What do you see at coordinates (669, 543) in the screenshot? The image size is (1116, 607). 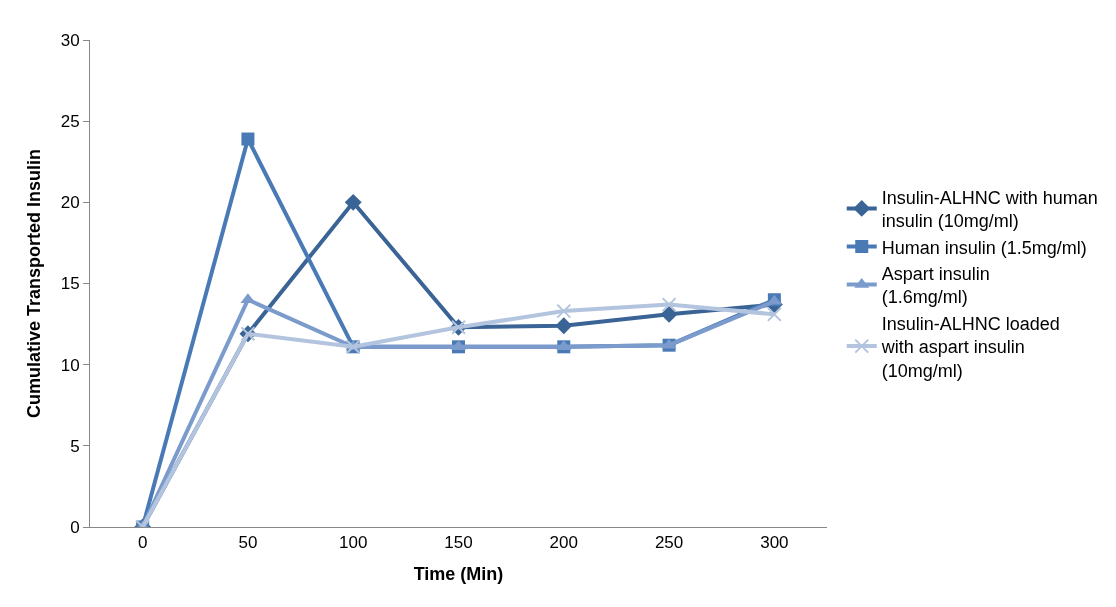 I see `x-tick-label: 250` at bounding box center [669, 543].